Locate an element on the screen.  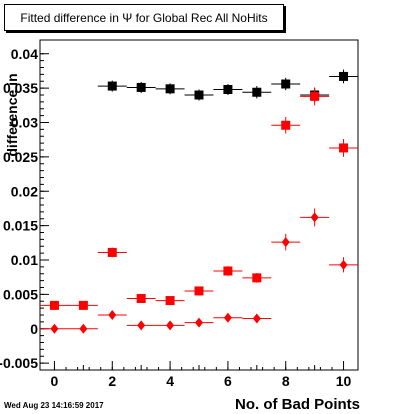
y-tick-label: 0.005 is located at coordinates (20, 294).